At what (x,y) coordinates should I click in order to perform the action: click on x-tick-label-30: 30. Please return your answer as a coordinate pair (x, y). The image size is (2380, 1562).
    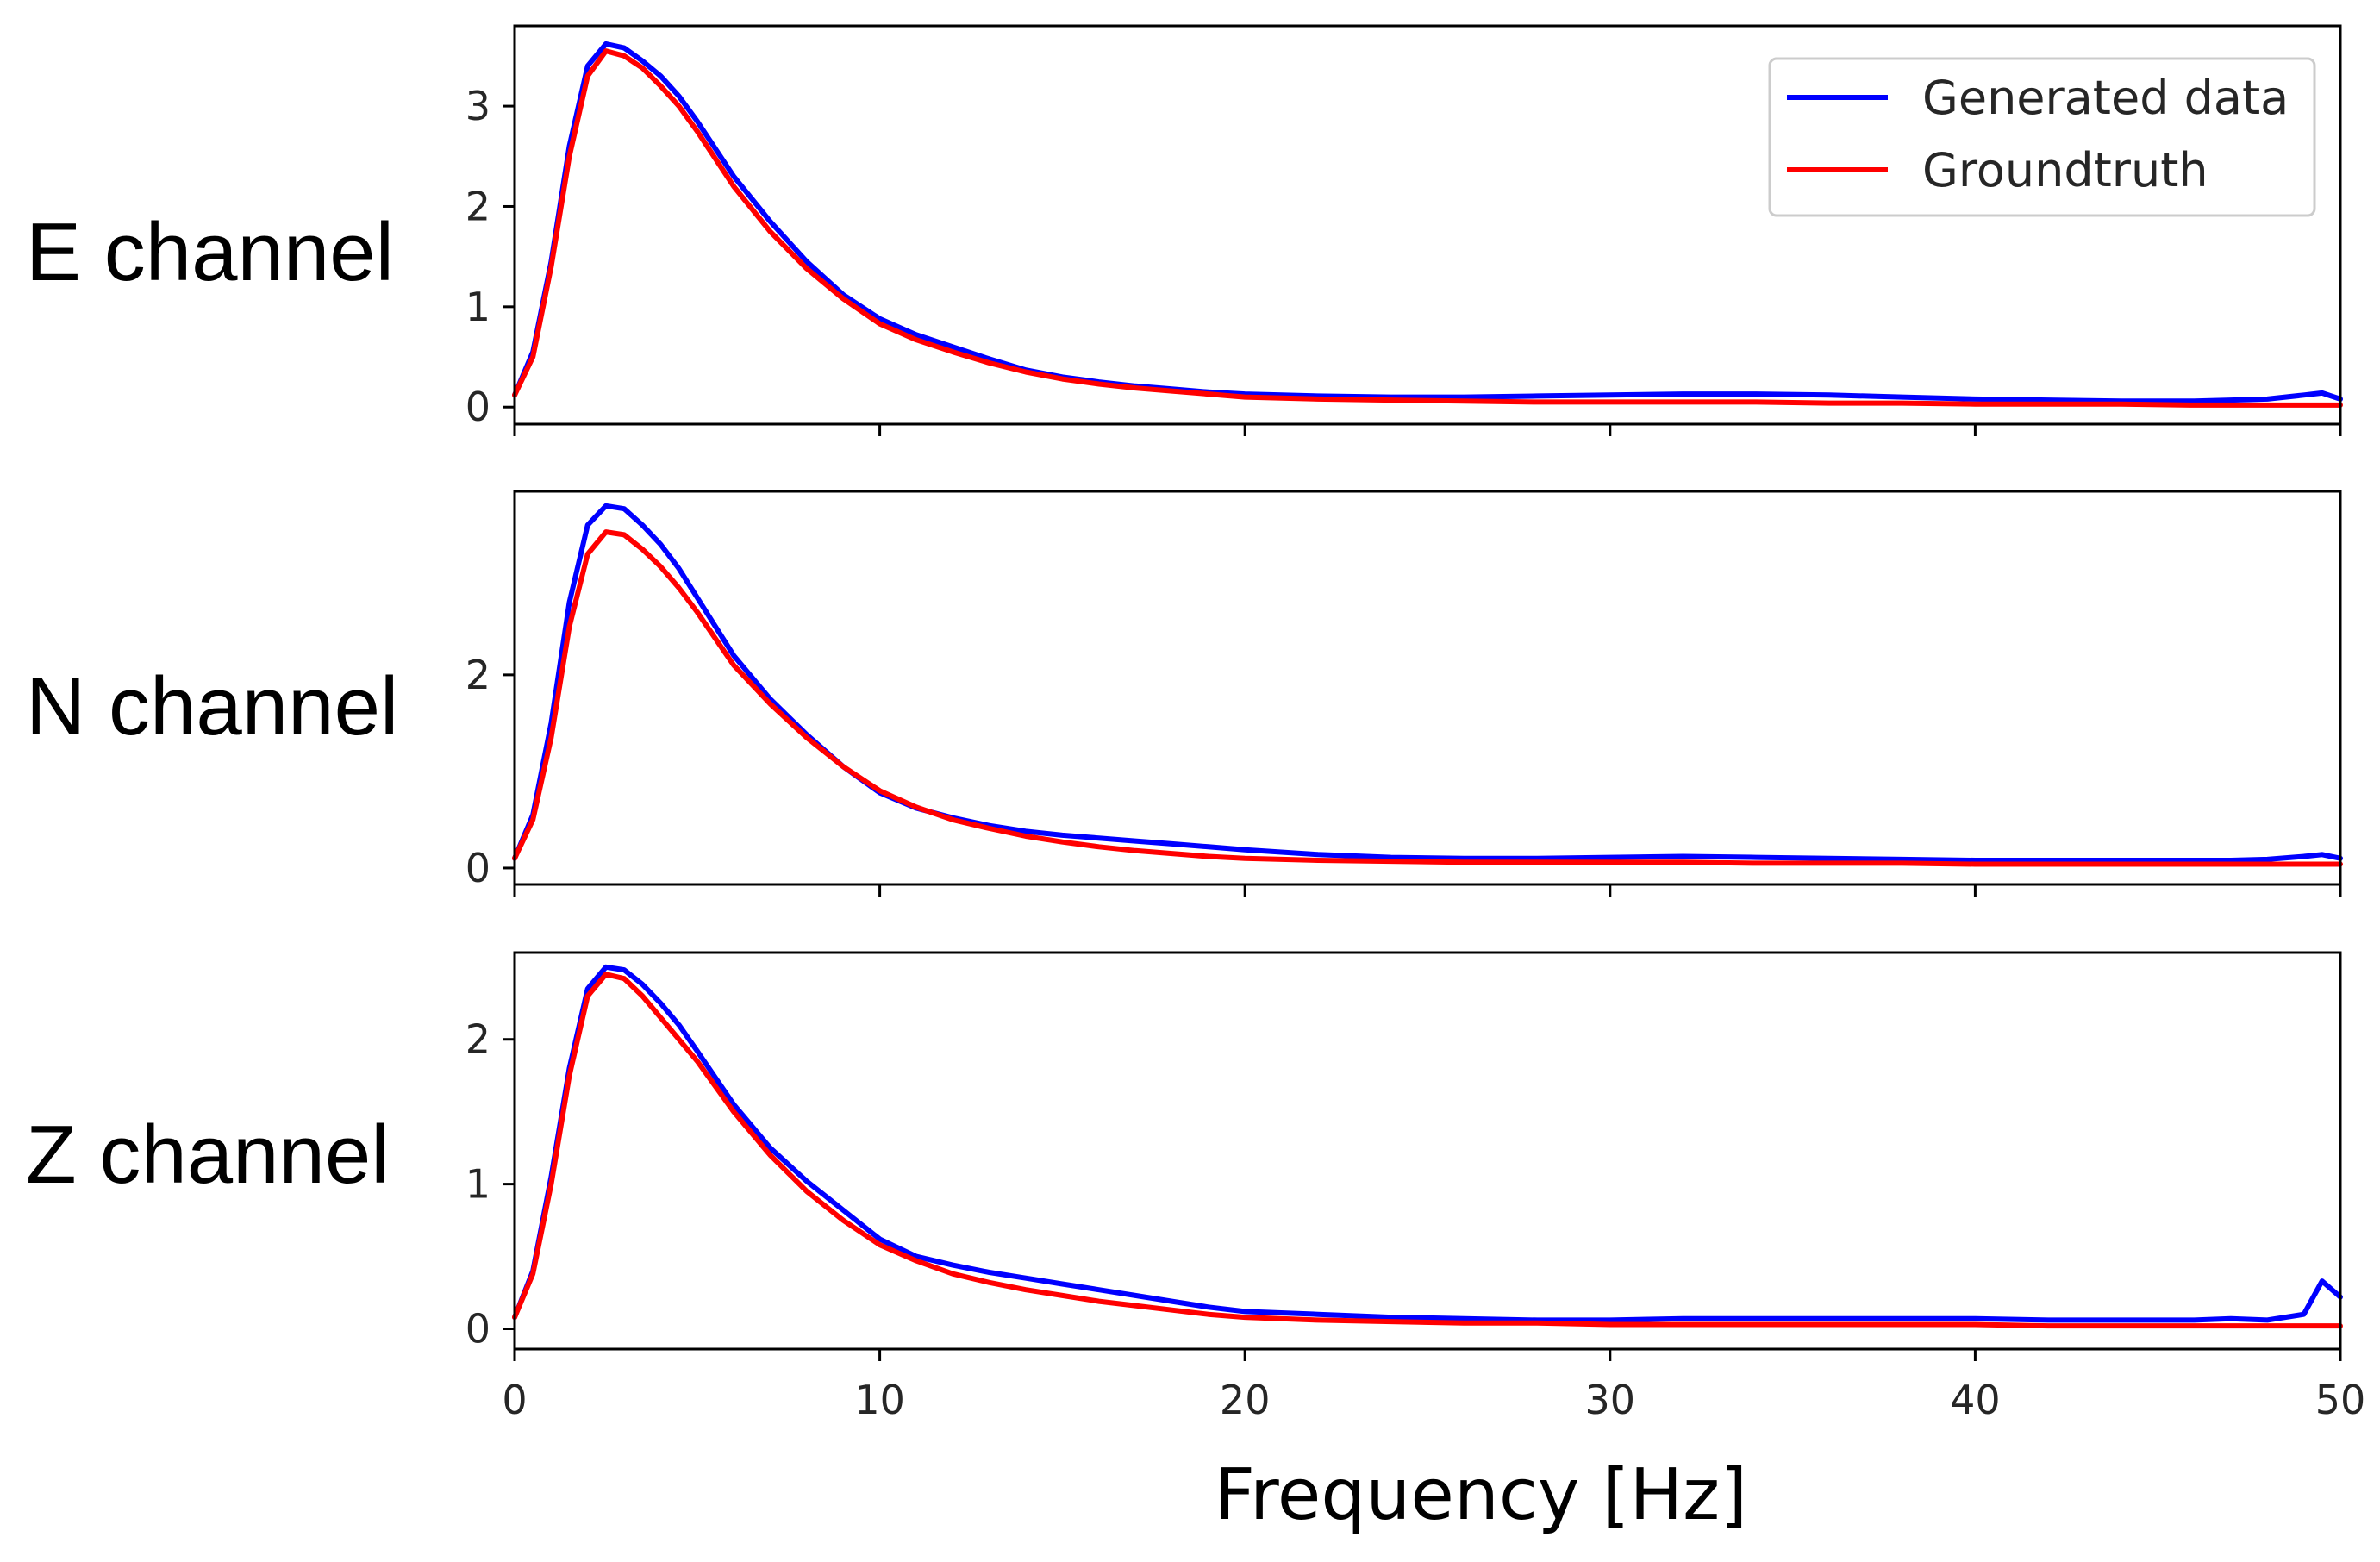
    Looking at the image, I should click on (1611, 1400).